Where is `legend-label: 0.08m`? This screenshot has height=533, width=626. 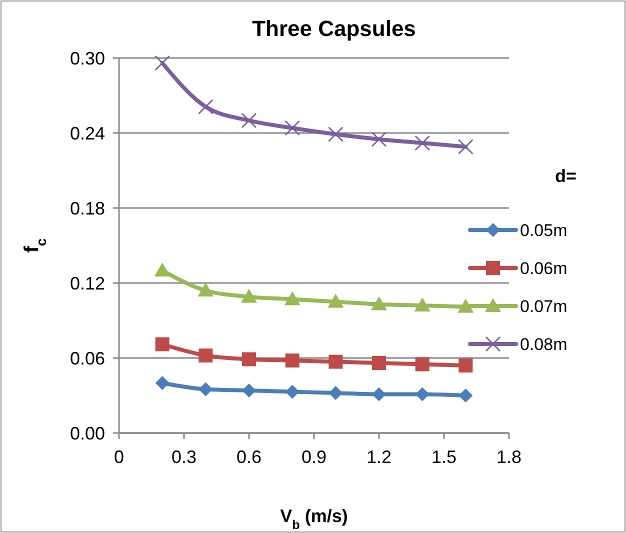
legend-label: 0.08m is located at coordinates (544, 344).